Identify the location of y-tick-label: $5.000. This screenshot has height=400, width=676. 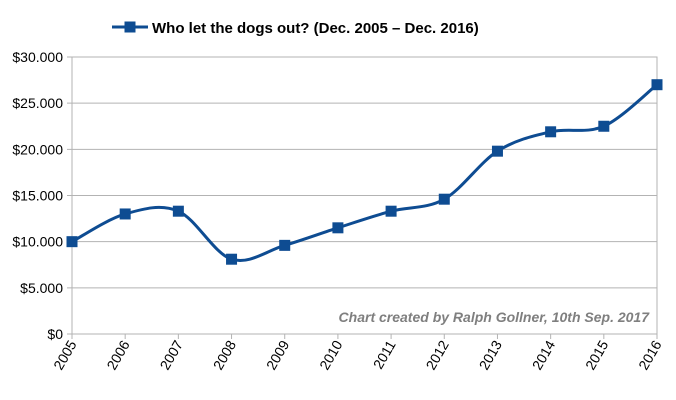
(41, 288).